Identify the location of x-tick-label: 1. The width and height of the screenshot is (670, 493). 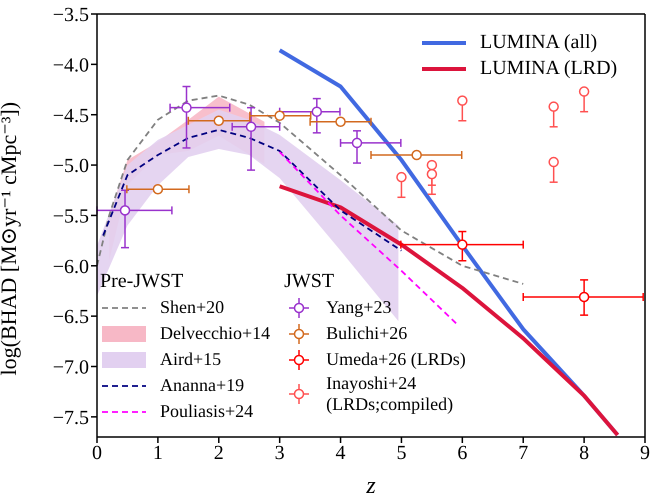
(157, 453).